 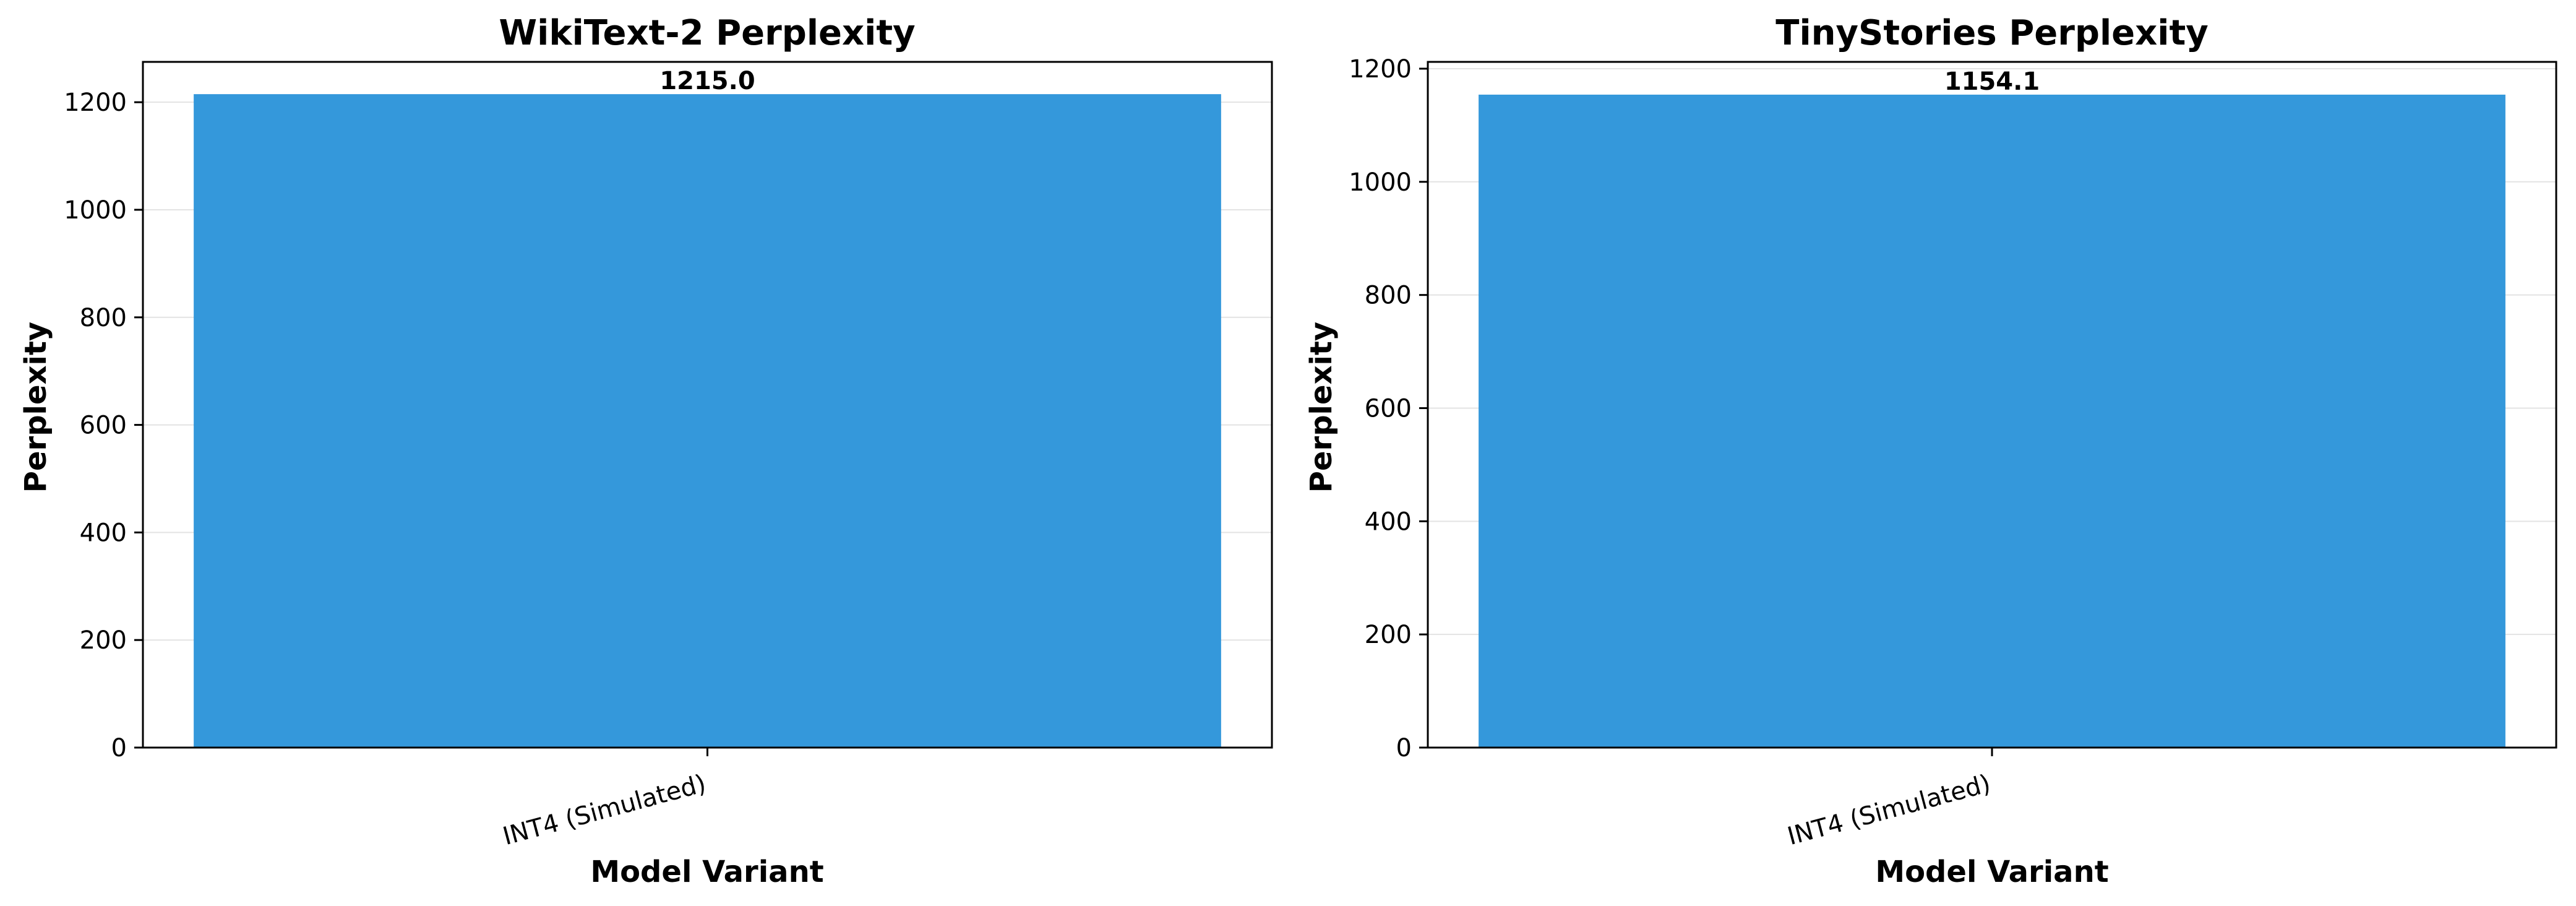 What do you see at coordinates (1992, 81) in the screenshot?
I see `bar-value-label: 1154.1` at bounding box center [1992, 81].